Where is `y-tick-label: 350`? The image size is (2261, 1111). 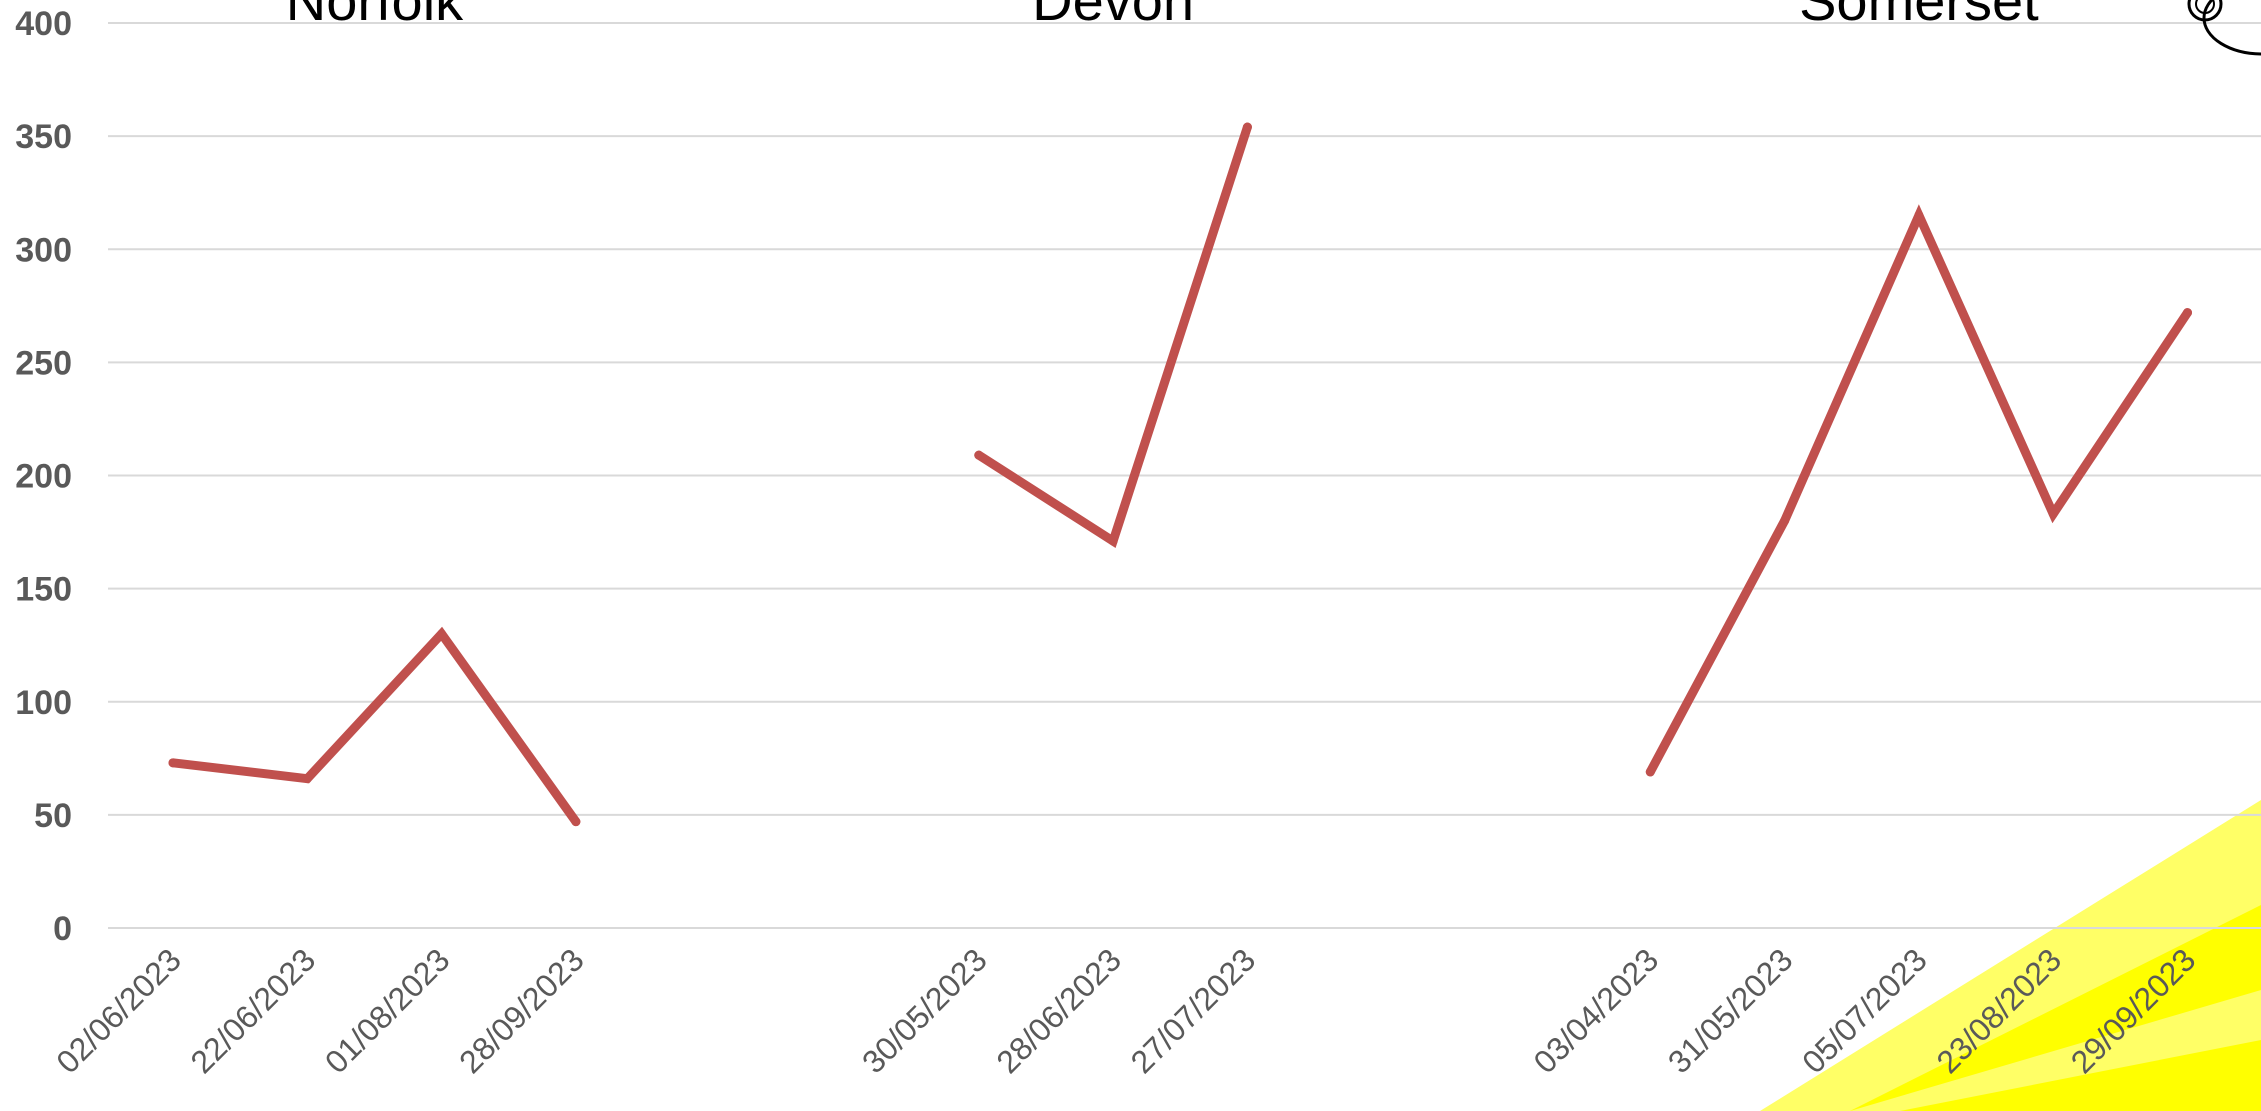
y-tick-label: 350 is located at coordinates (43, 137).